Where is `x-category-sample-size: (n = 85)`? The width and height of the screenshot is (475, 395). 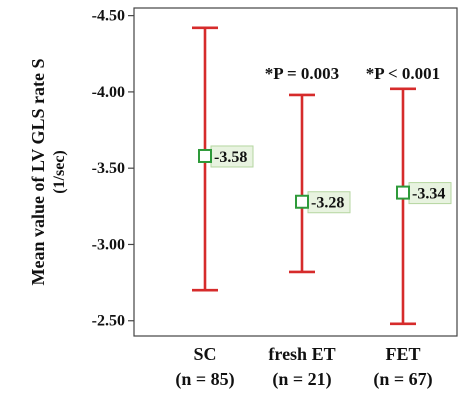
x-category-sample-size: (n = 85) is located at coordinates (204, 379).